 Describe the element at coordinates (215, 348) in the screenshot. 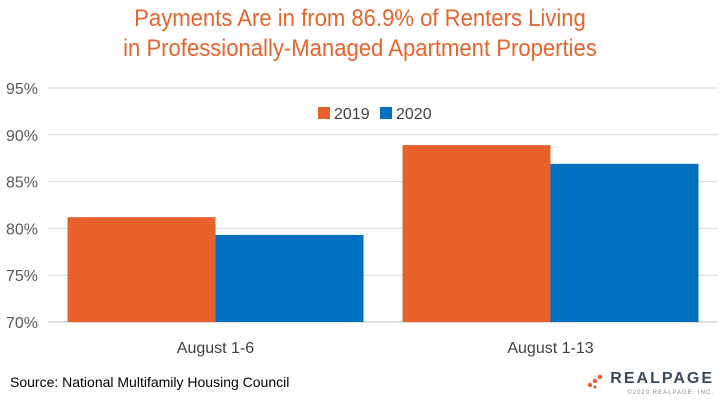

I see `x-tick-label: August 1-6` at that location.